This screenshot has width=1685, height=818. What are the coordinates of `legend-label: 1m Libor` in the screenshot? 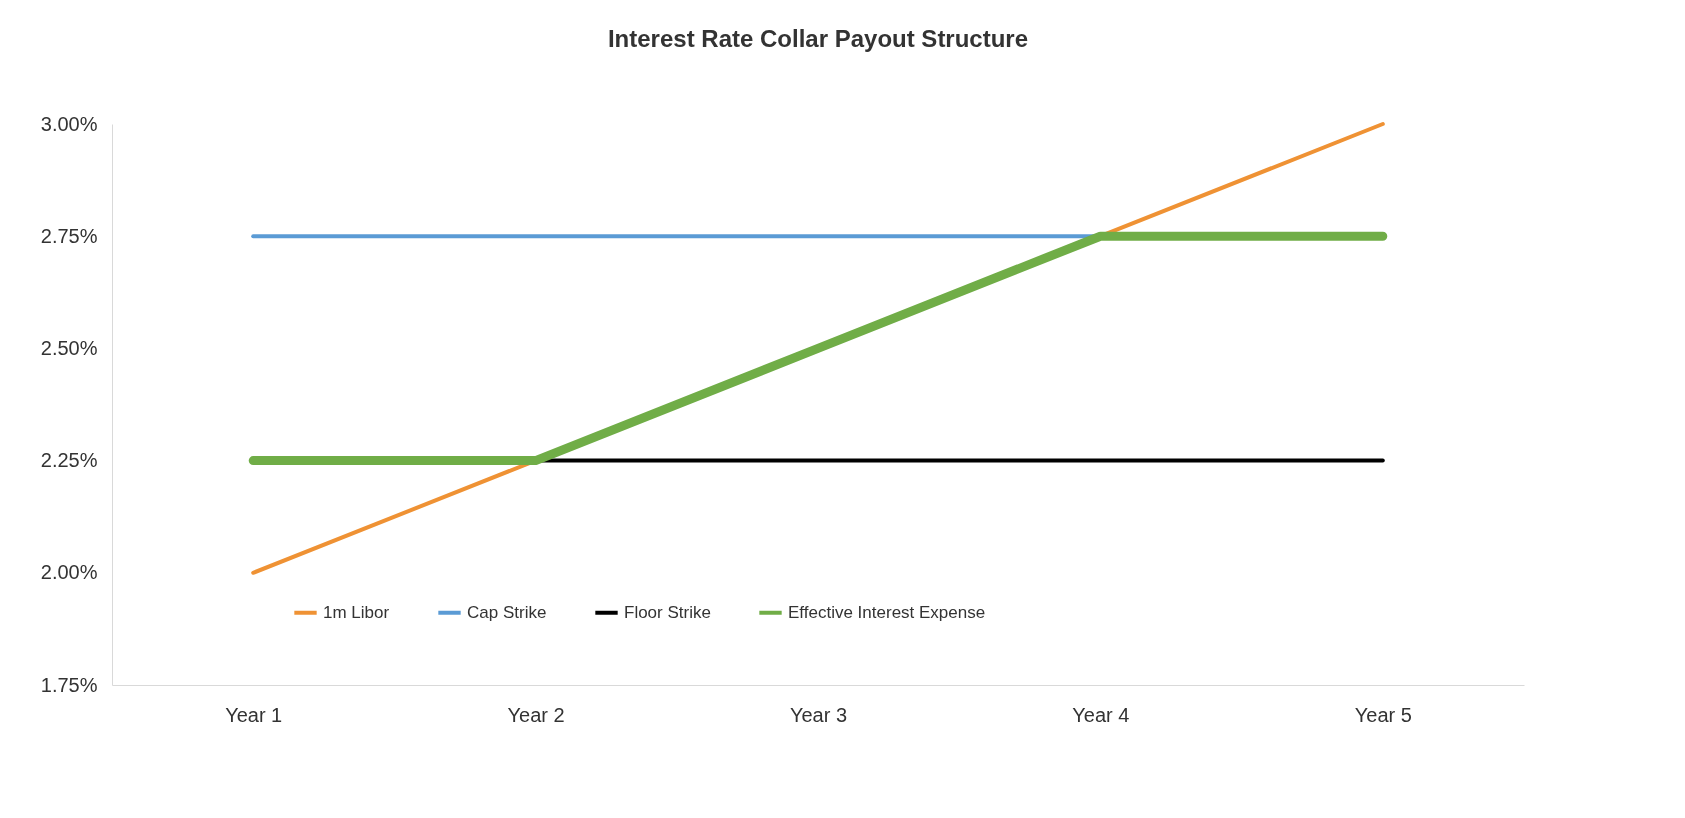 It's located at (356, 612).